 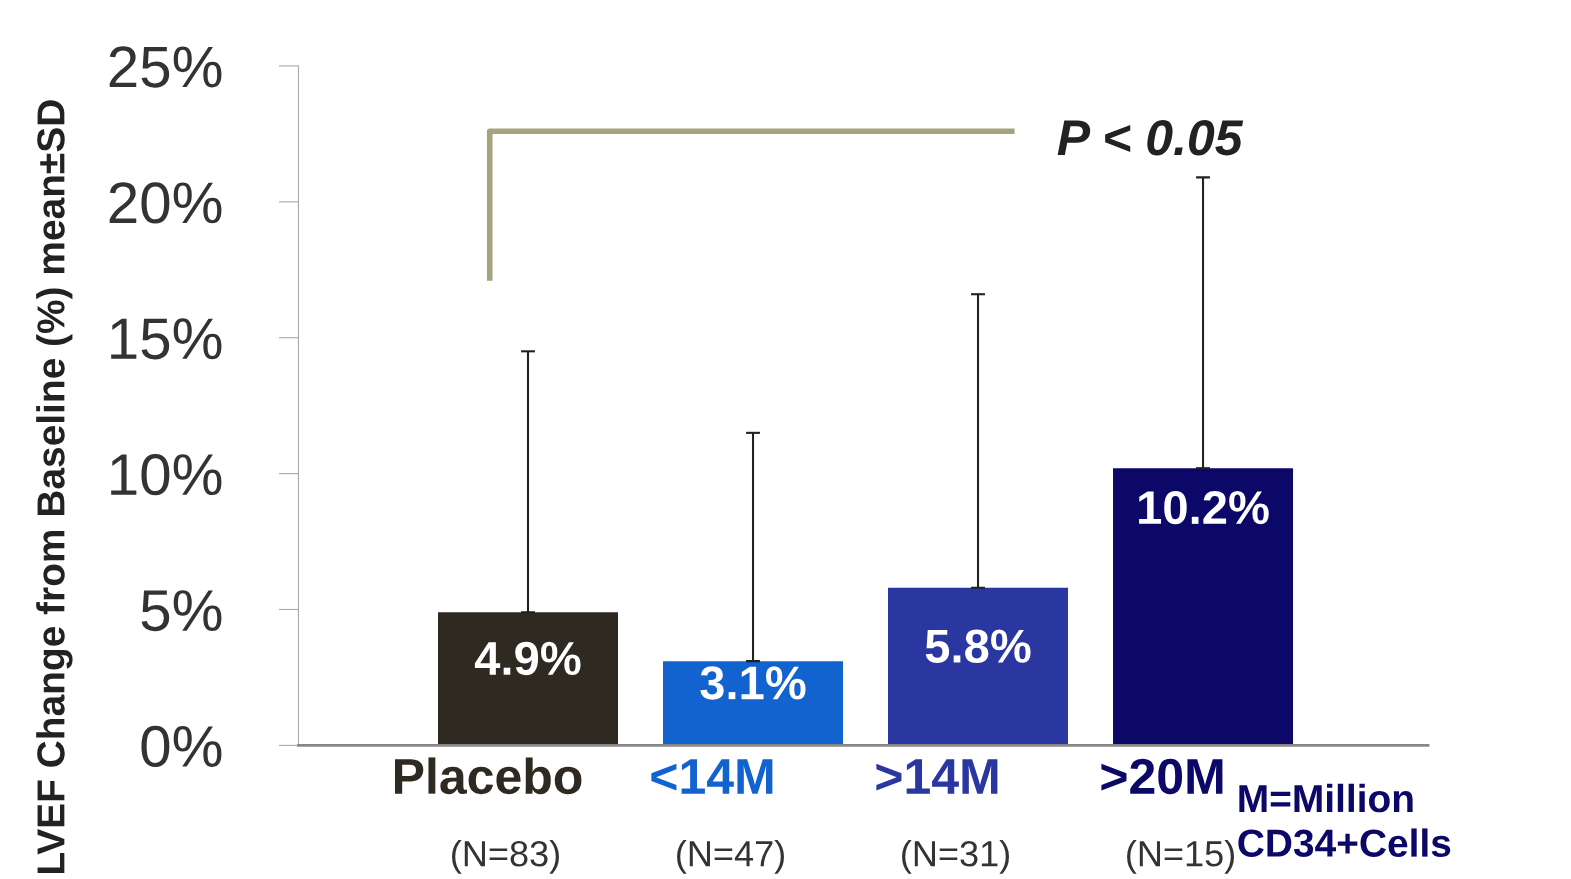 I want to click on data-label: 10.2%, so click(x=1204, y=507).